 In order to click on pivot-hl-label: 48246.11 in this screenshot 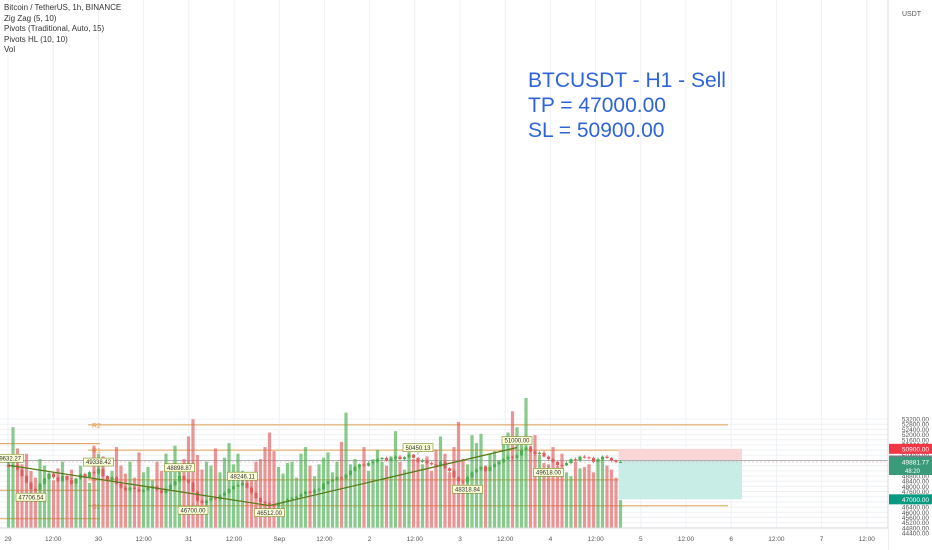, I will do `click(242, 477)`.